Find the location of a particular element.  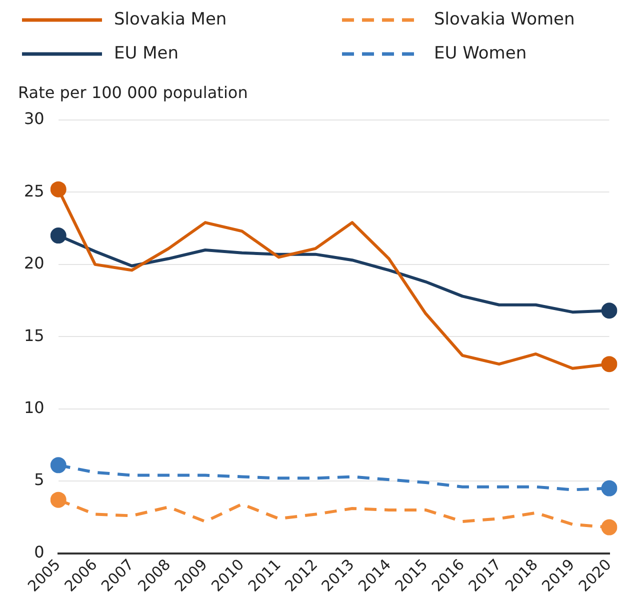

y-tick-label: 30 is located at coordinates (34, 118).